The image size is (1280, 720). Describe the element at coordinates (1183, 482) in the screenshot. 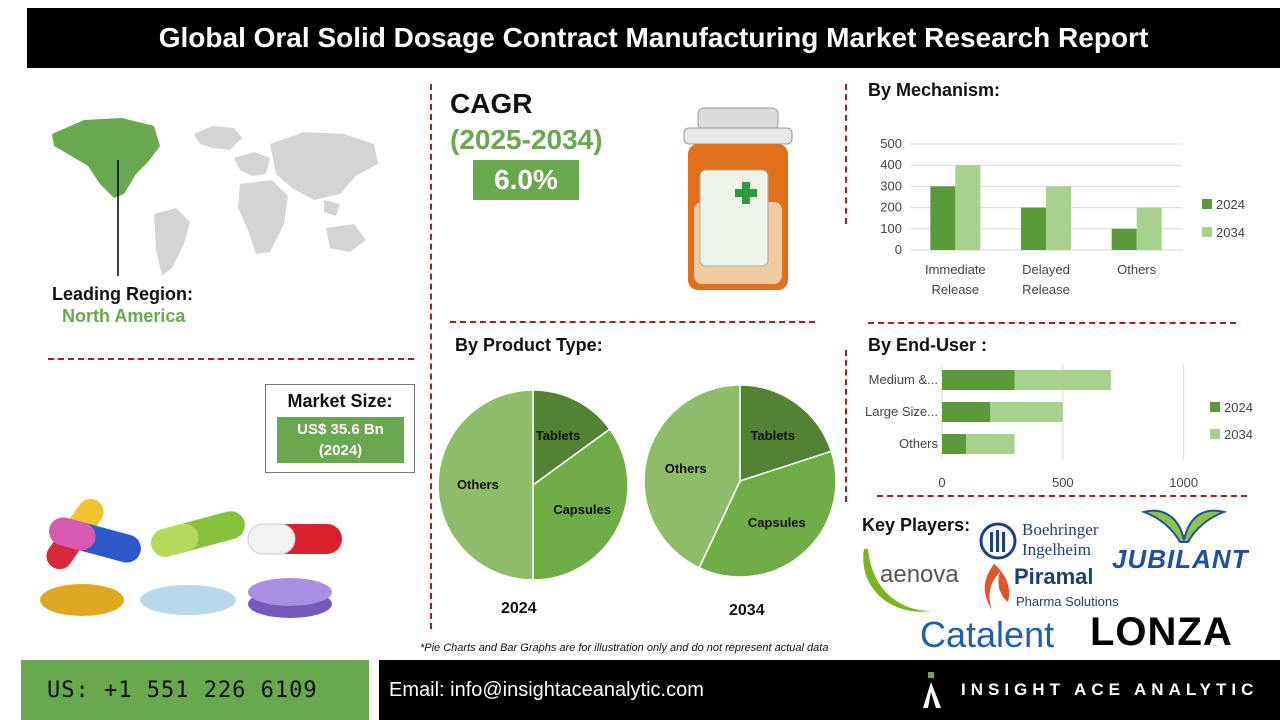

I see `x-tick-label: 1000` at that location.